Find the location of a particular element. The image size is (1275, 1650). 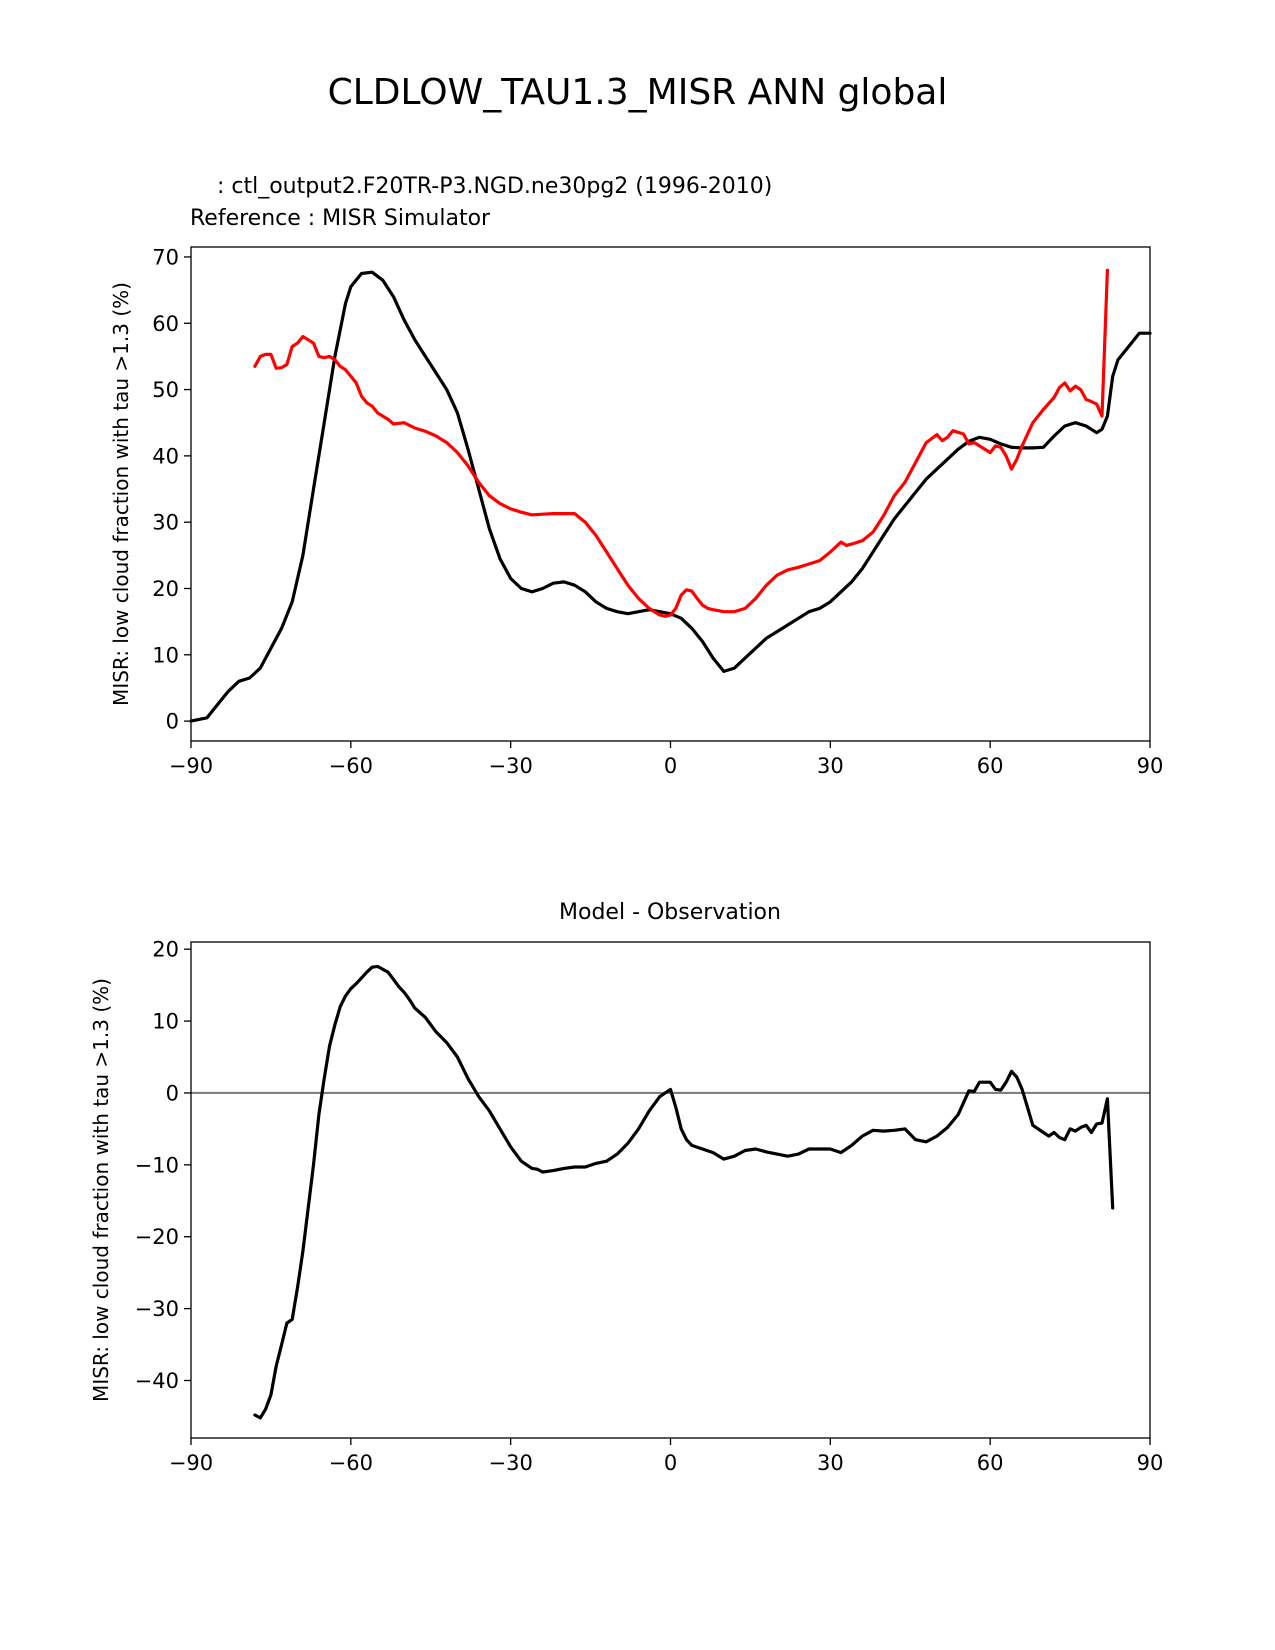

figure-title: CLDLOW_TAU1.3_MISR ANN global is located at coordinates (637, 92).